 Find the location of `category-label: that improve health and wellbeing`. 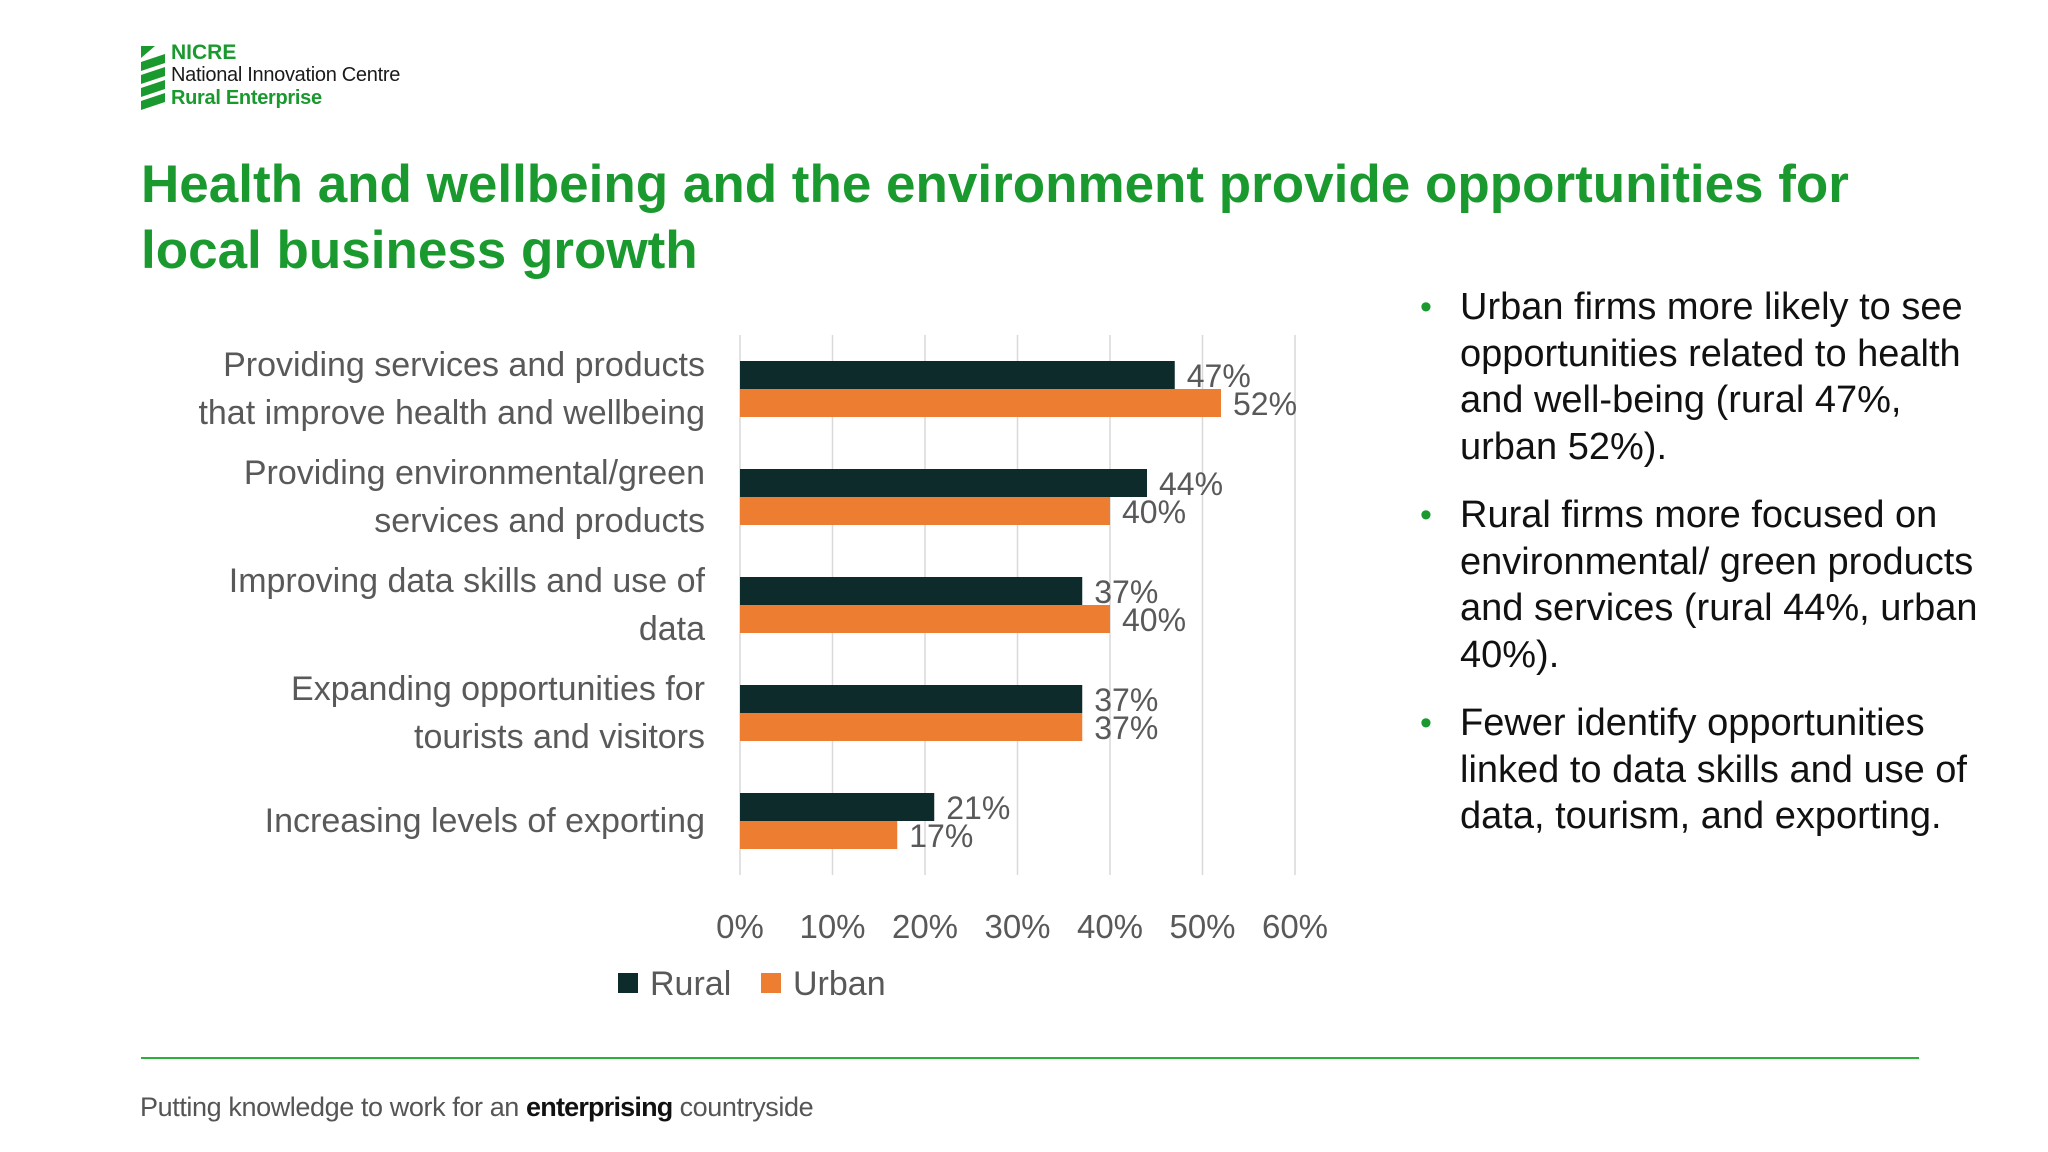

category-label: that improve health and wellbeing is located at coordinates (451, 413).